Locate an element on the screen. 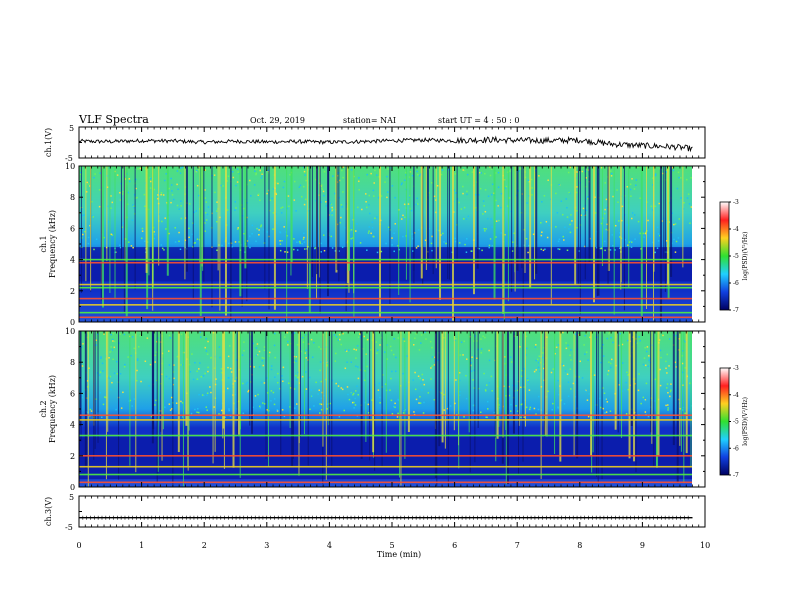  y-tick-label: 2 is located at coordinates (72, 456).